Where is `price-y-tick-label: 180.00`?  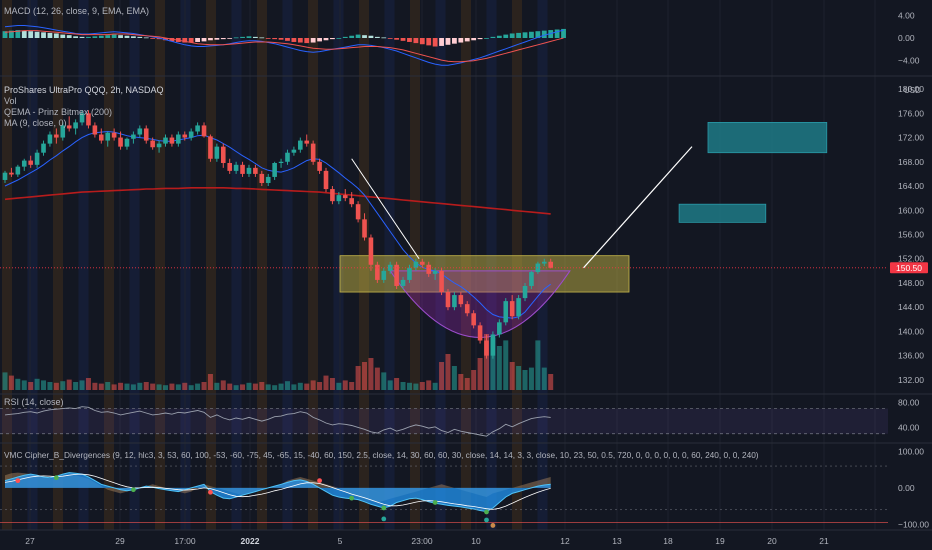
price-y-tick-label: 180.00 is located at coordinates (911, 89).